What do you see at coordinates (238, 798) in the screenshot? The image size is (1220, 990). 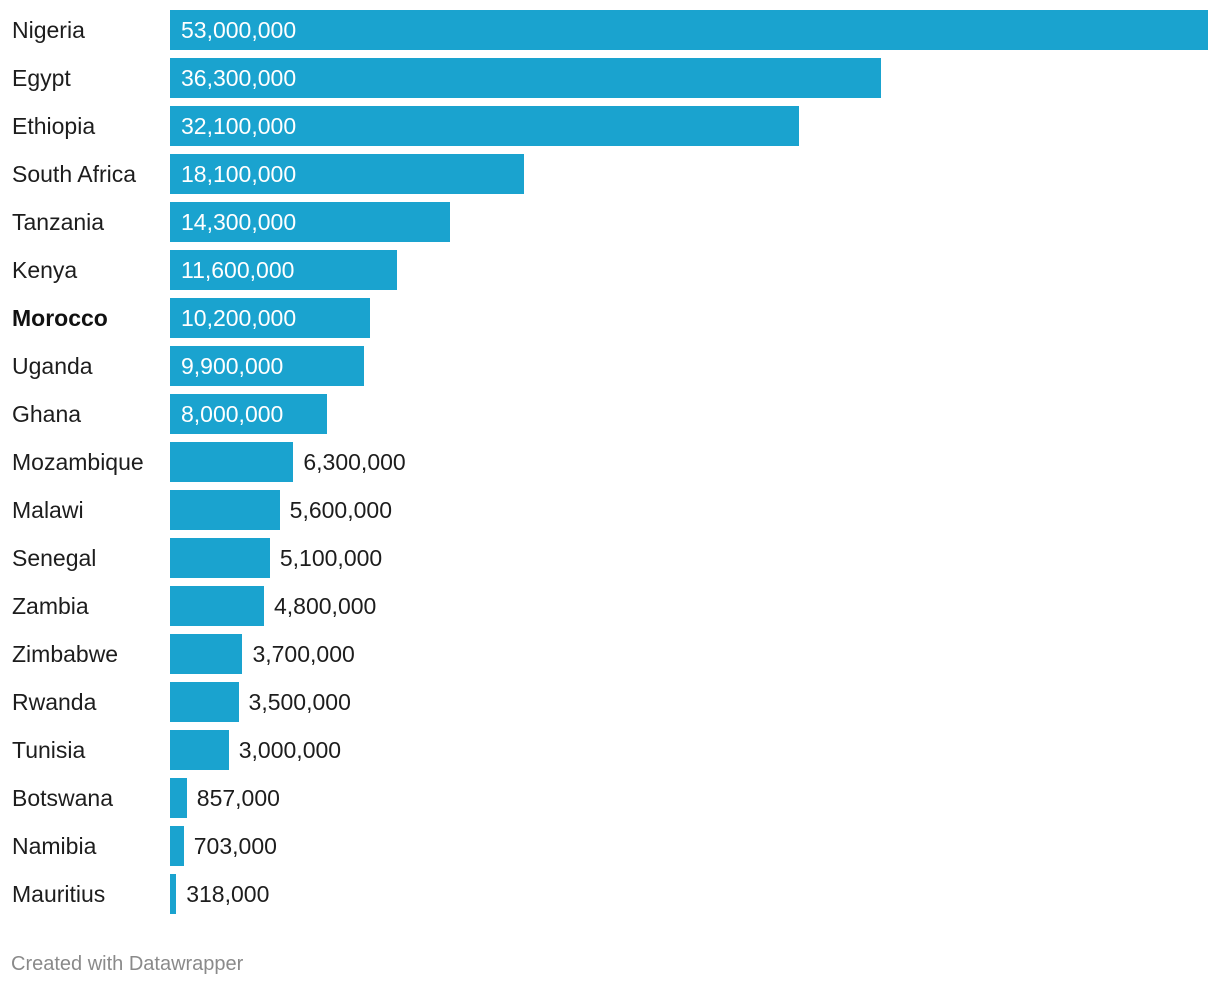 I see `value-label: 857,000` at bounding box center [238, 798].